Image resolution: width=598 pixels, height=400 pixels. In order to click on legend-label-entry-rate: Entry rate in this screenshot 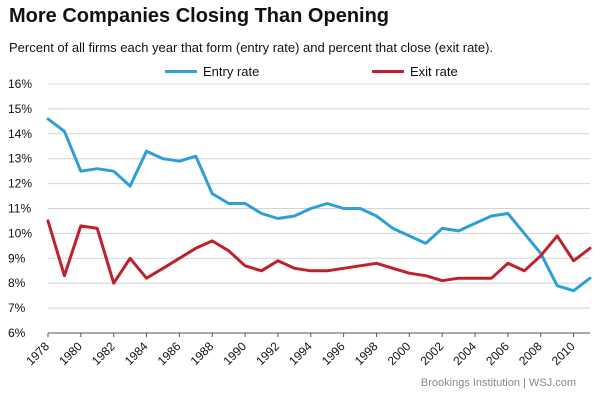, I will do `click(231, 71)`.